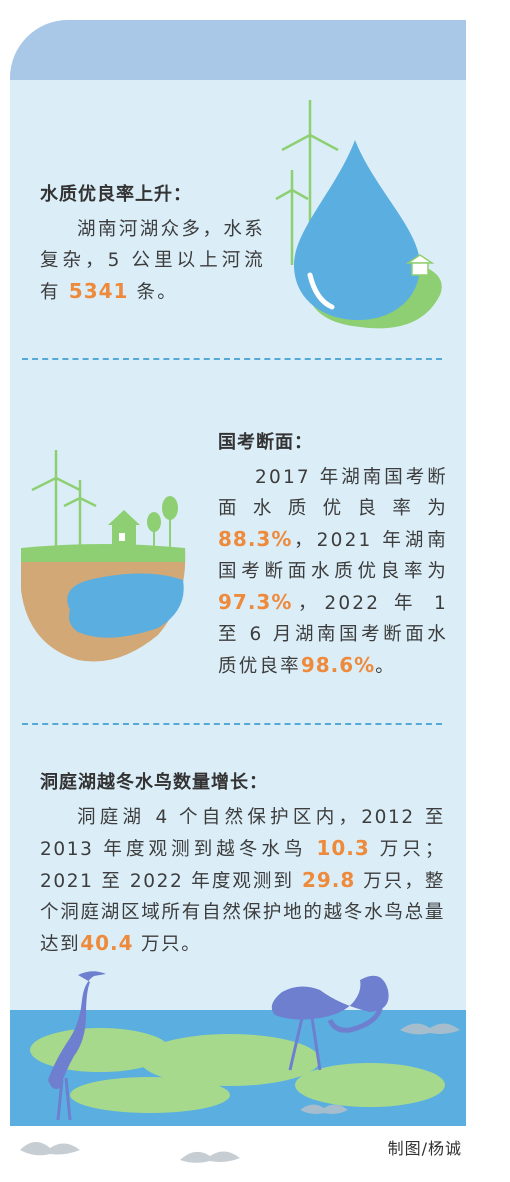 The width and height of the screenshot is (510, 1182). What do you see at coordinates (77, 1046) in the screenshot?
I see `heron-icon` at bounding box center [77, 1046].